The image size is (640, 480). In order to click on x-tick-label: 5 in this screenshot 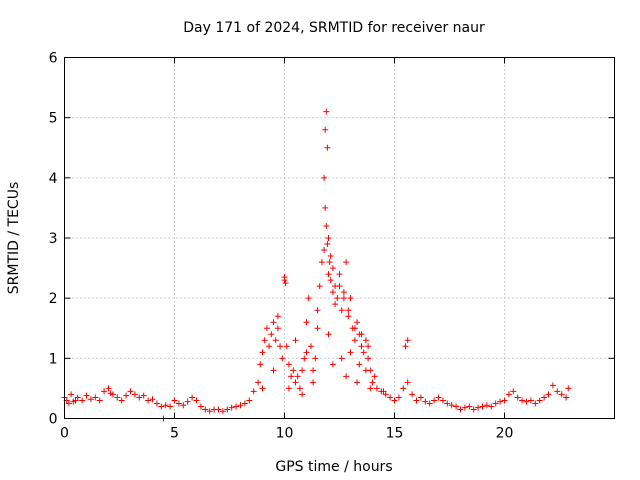, I will do `click(174, 434)`.